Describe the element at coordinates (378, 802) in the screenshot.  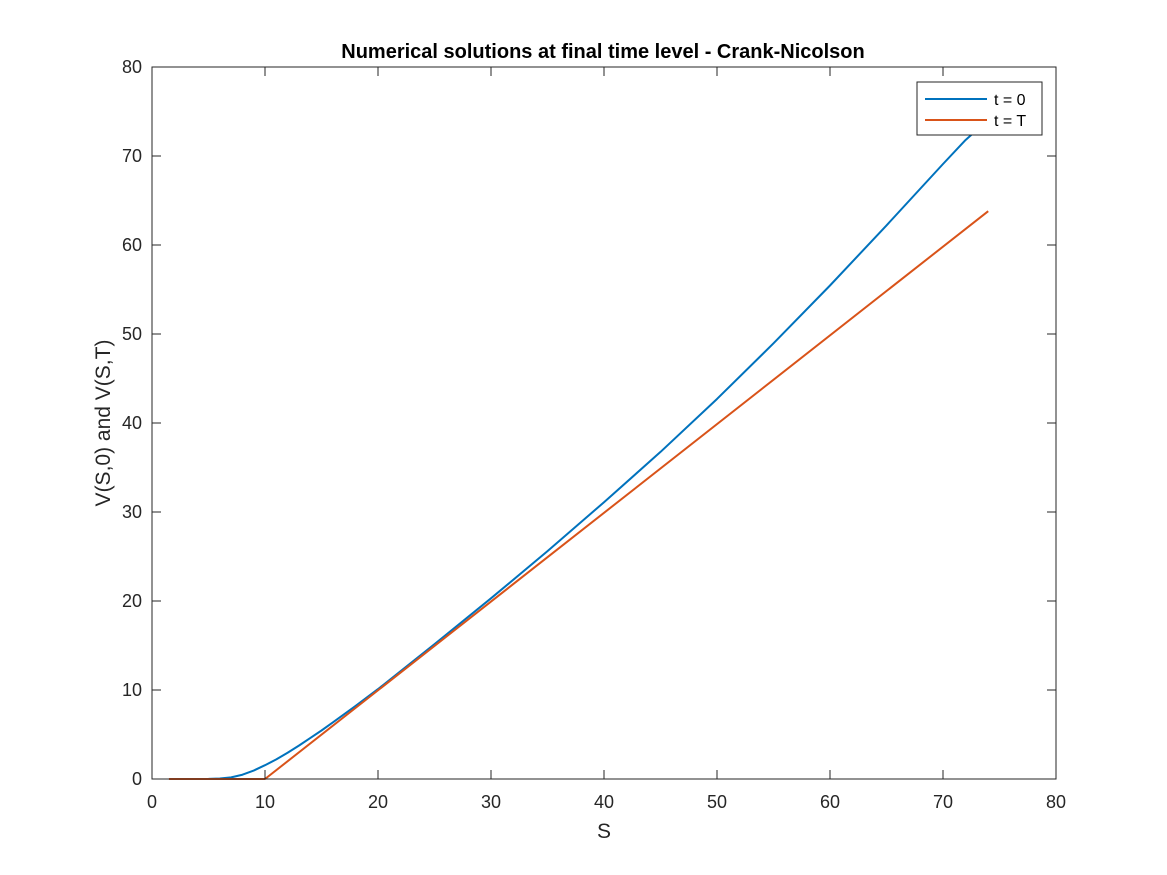
I see `x-tick-label: 20` at that location.